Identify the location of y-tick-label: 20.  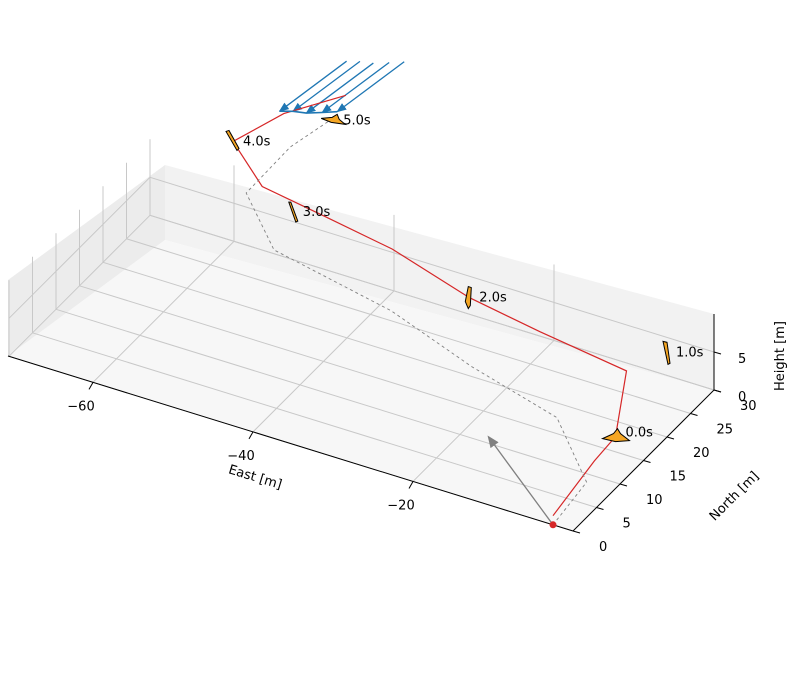
(701, 453).